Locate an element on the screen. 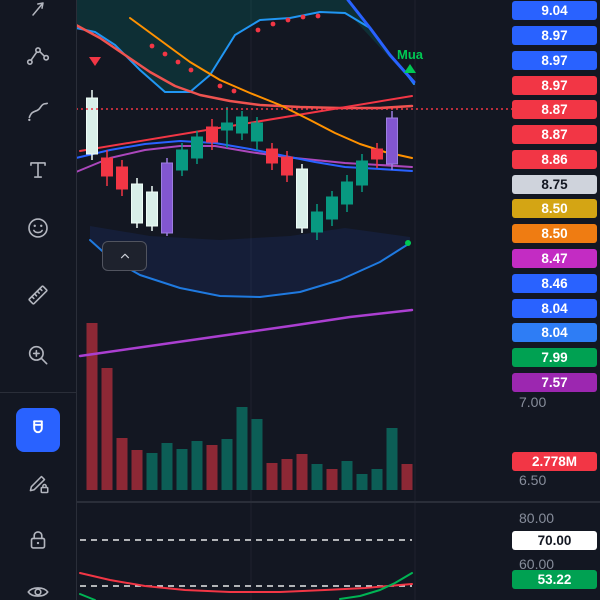  multipoint-line-tool-button is located at coordinates (38, 55).